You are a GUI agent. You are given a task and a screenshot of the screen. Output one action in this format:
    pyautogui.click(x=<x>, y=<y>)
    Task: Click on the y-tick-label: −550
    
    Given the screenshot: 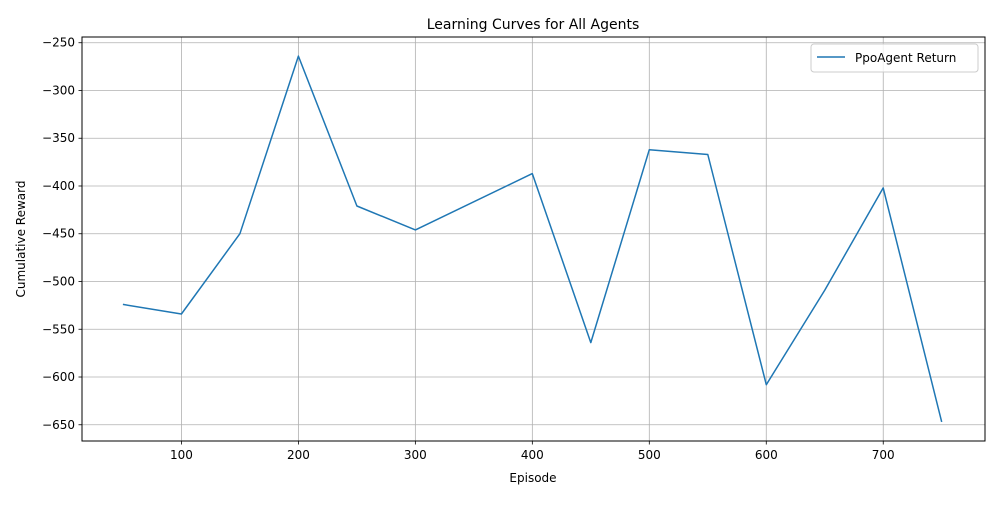 What is the action you would take?
    pyautogui.click(x=58, y=329)
    